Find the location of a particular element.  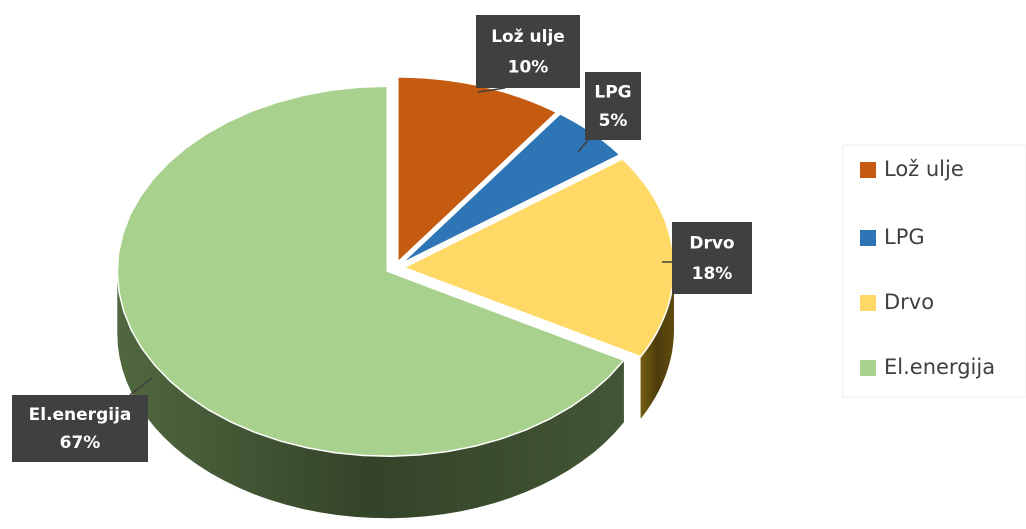

data-label-name: El.energija is located at coordinates (80, 415).